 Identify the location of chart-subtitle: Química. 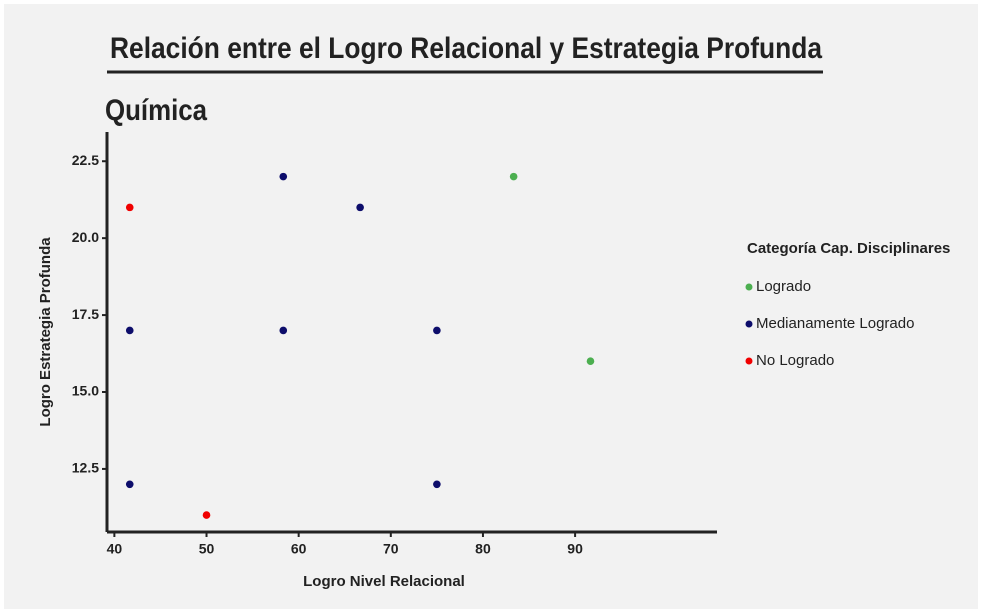
(156, 110).